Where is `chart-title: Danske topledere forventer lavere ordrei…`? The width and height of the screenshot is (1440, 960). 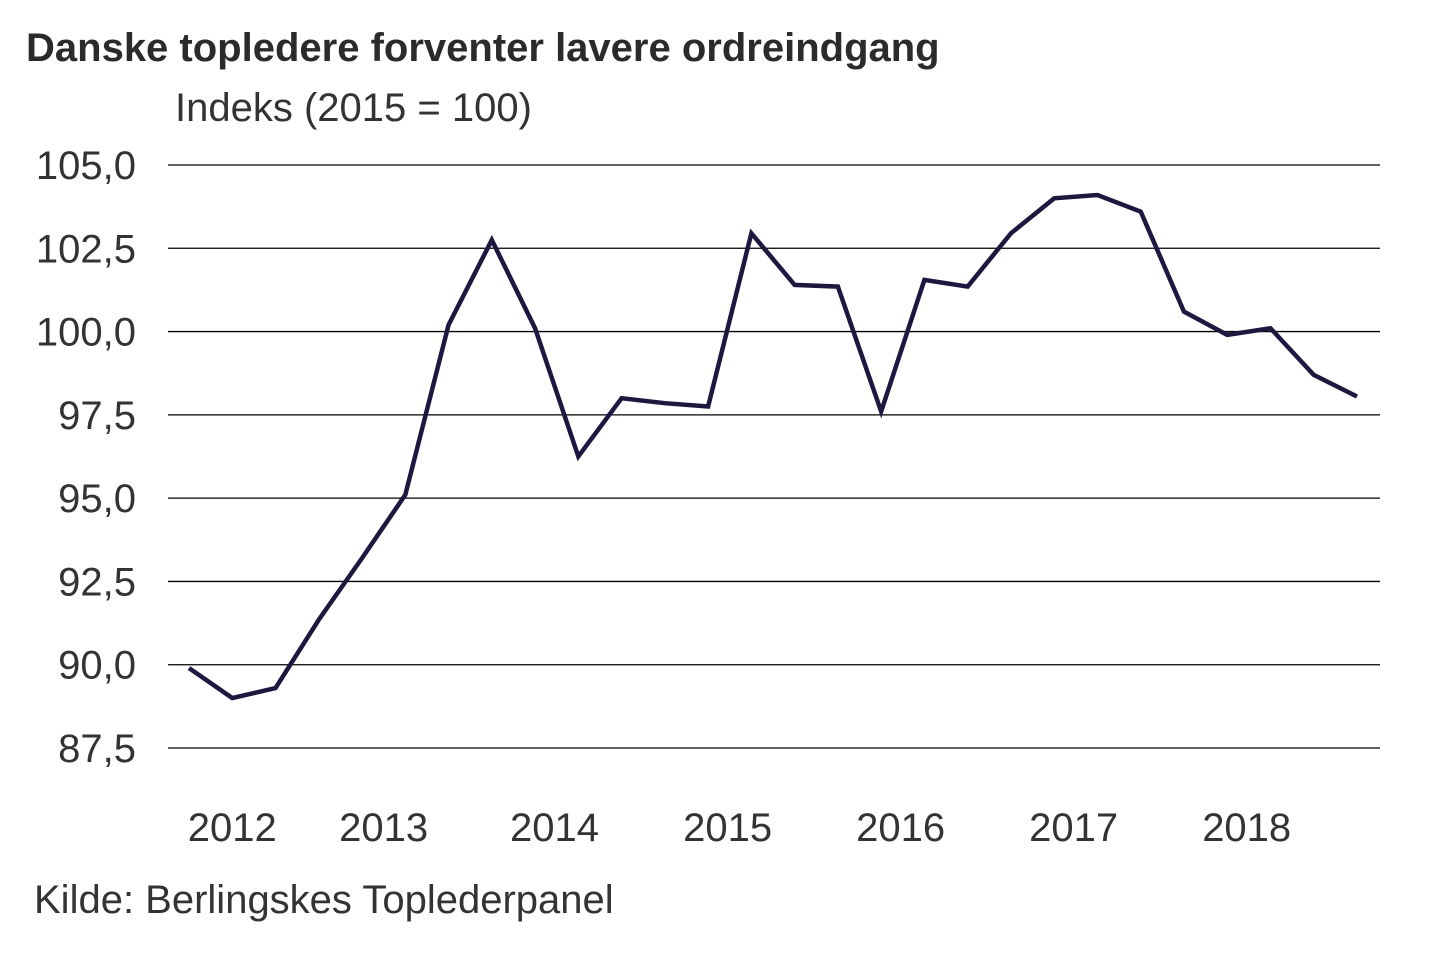
chart-title: Danske topledere forventer lavere ordrei… is located at coordinates (483, 48).